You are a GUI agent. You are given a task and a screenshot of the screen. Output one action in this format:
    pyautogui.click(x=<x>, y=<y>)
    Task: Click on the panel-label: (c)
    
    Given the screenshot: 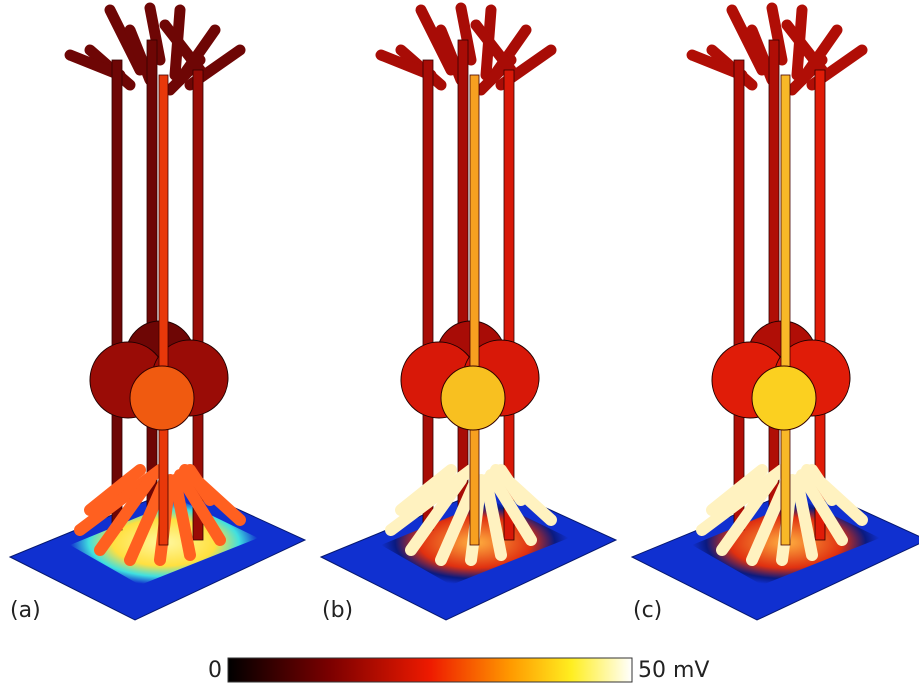 What is the action you would take?
    pyautogui.click(x=647, y=610)
    